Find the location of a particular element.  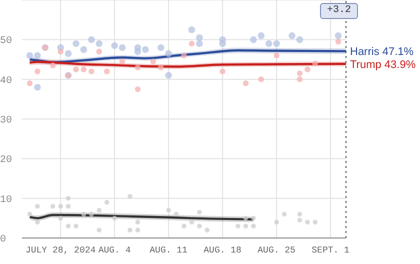

x-tick-label: AUG. 18 is located at coordinates (223, 250).